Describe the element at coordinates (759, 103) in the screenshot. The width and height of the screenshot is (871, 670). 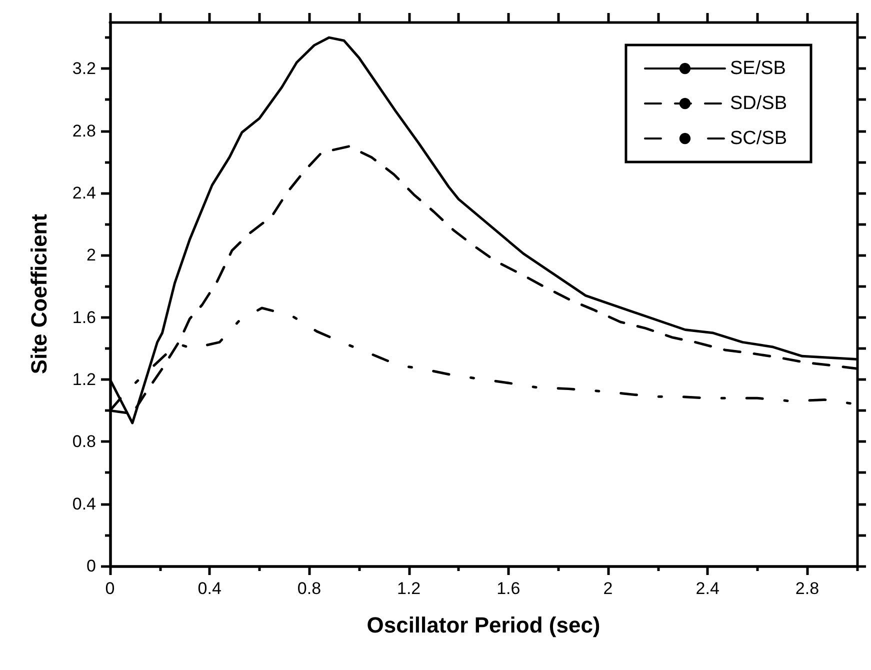
I see `legend-label: SD/SB` at that location.